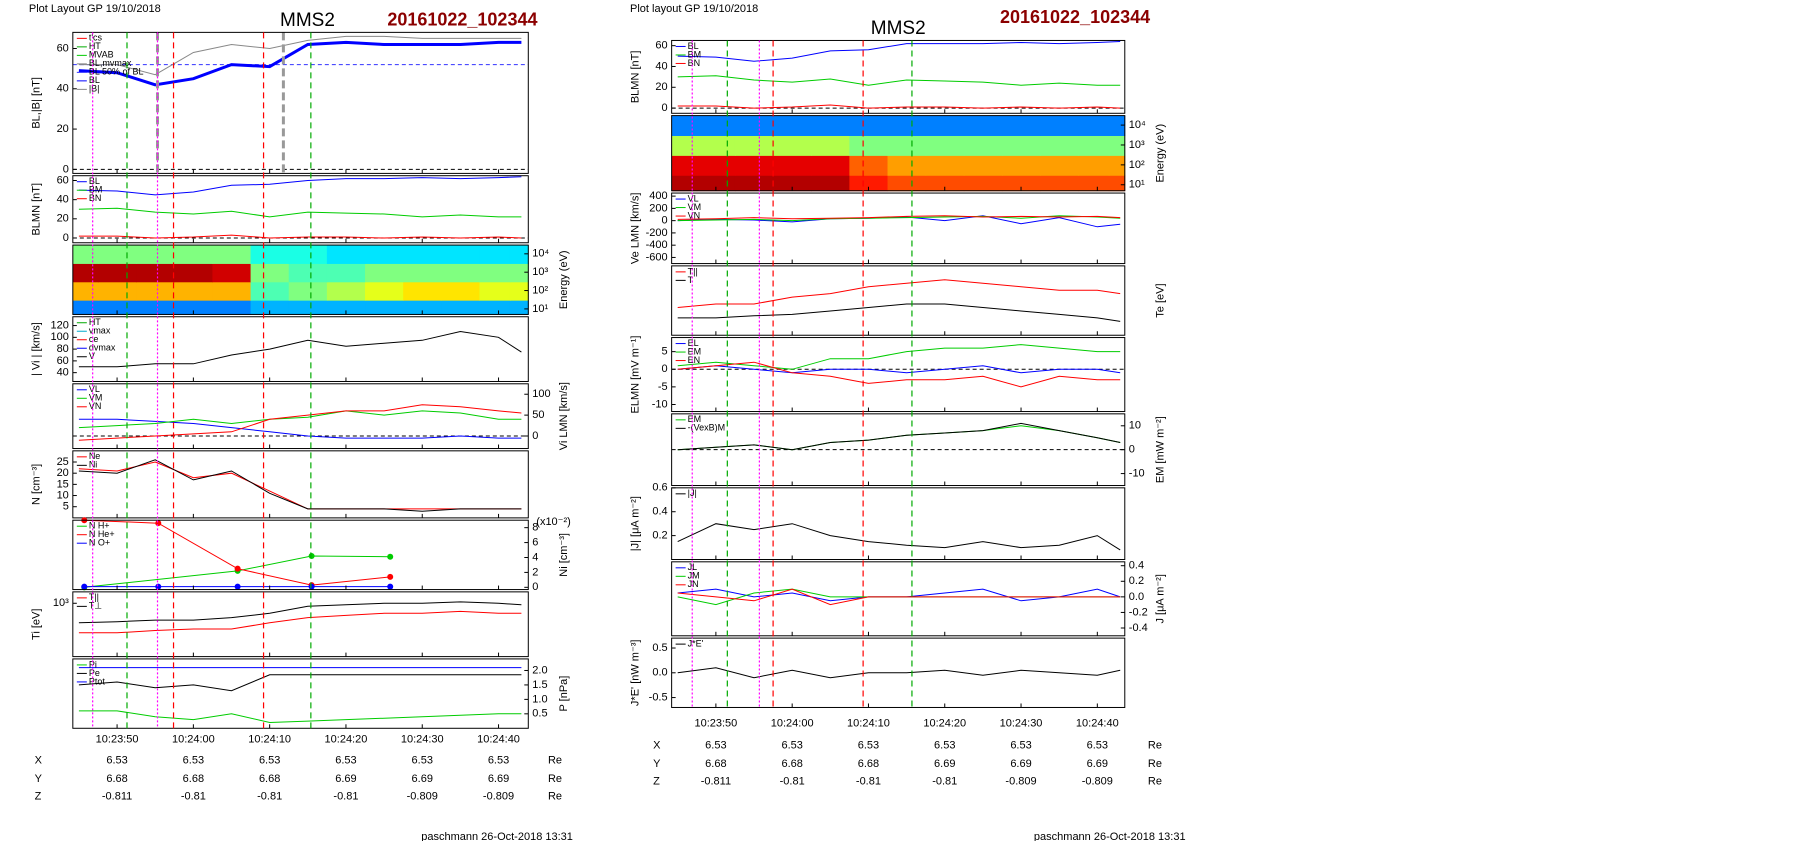 Image resolution: width=1804 pixels, height=841 pixels. Describe the element at coordinates (636, 77) in the screenshot. I see `y-axis-label: BLMN [nT]` at that location.